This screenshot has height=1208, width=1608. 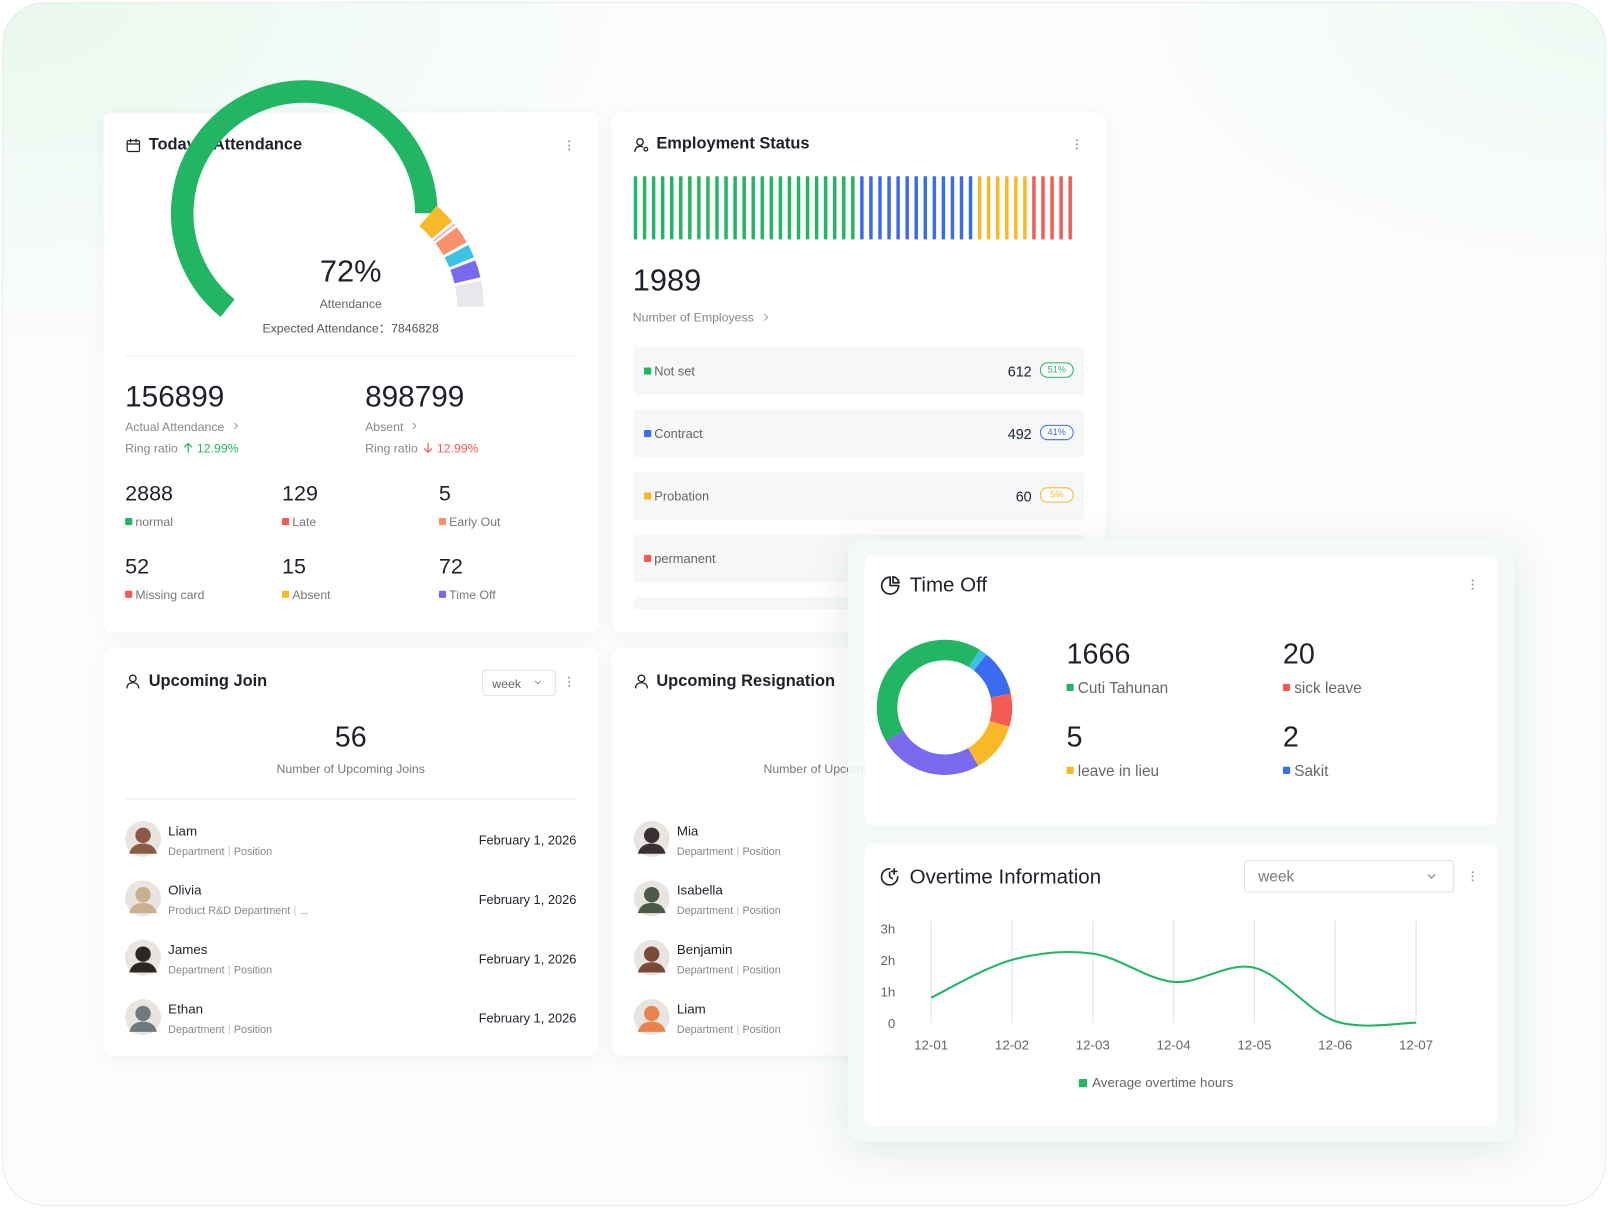 What do you see at coordinates (149, 494) in the screenshot?
I see `stat-value: 2888` at bounding box center [149, 494].